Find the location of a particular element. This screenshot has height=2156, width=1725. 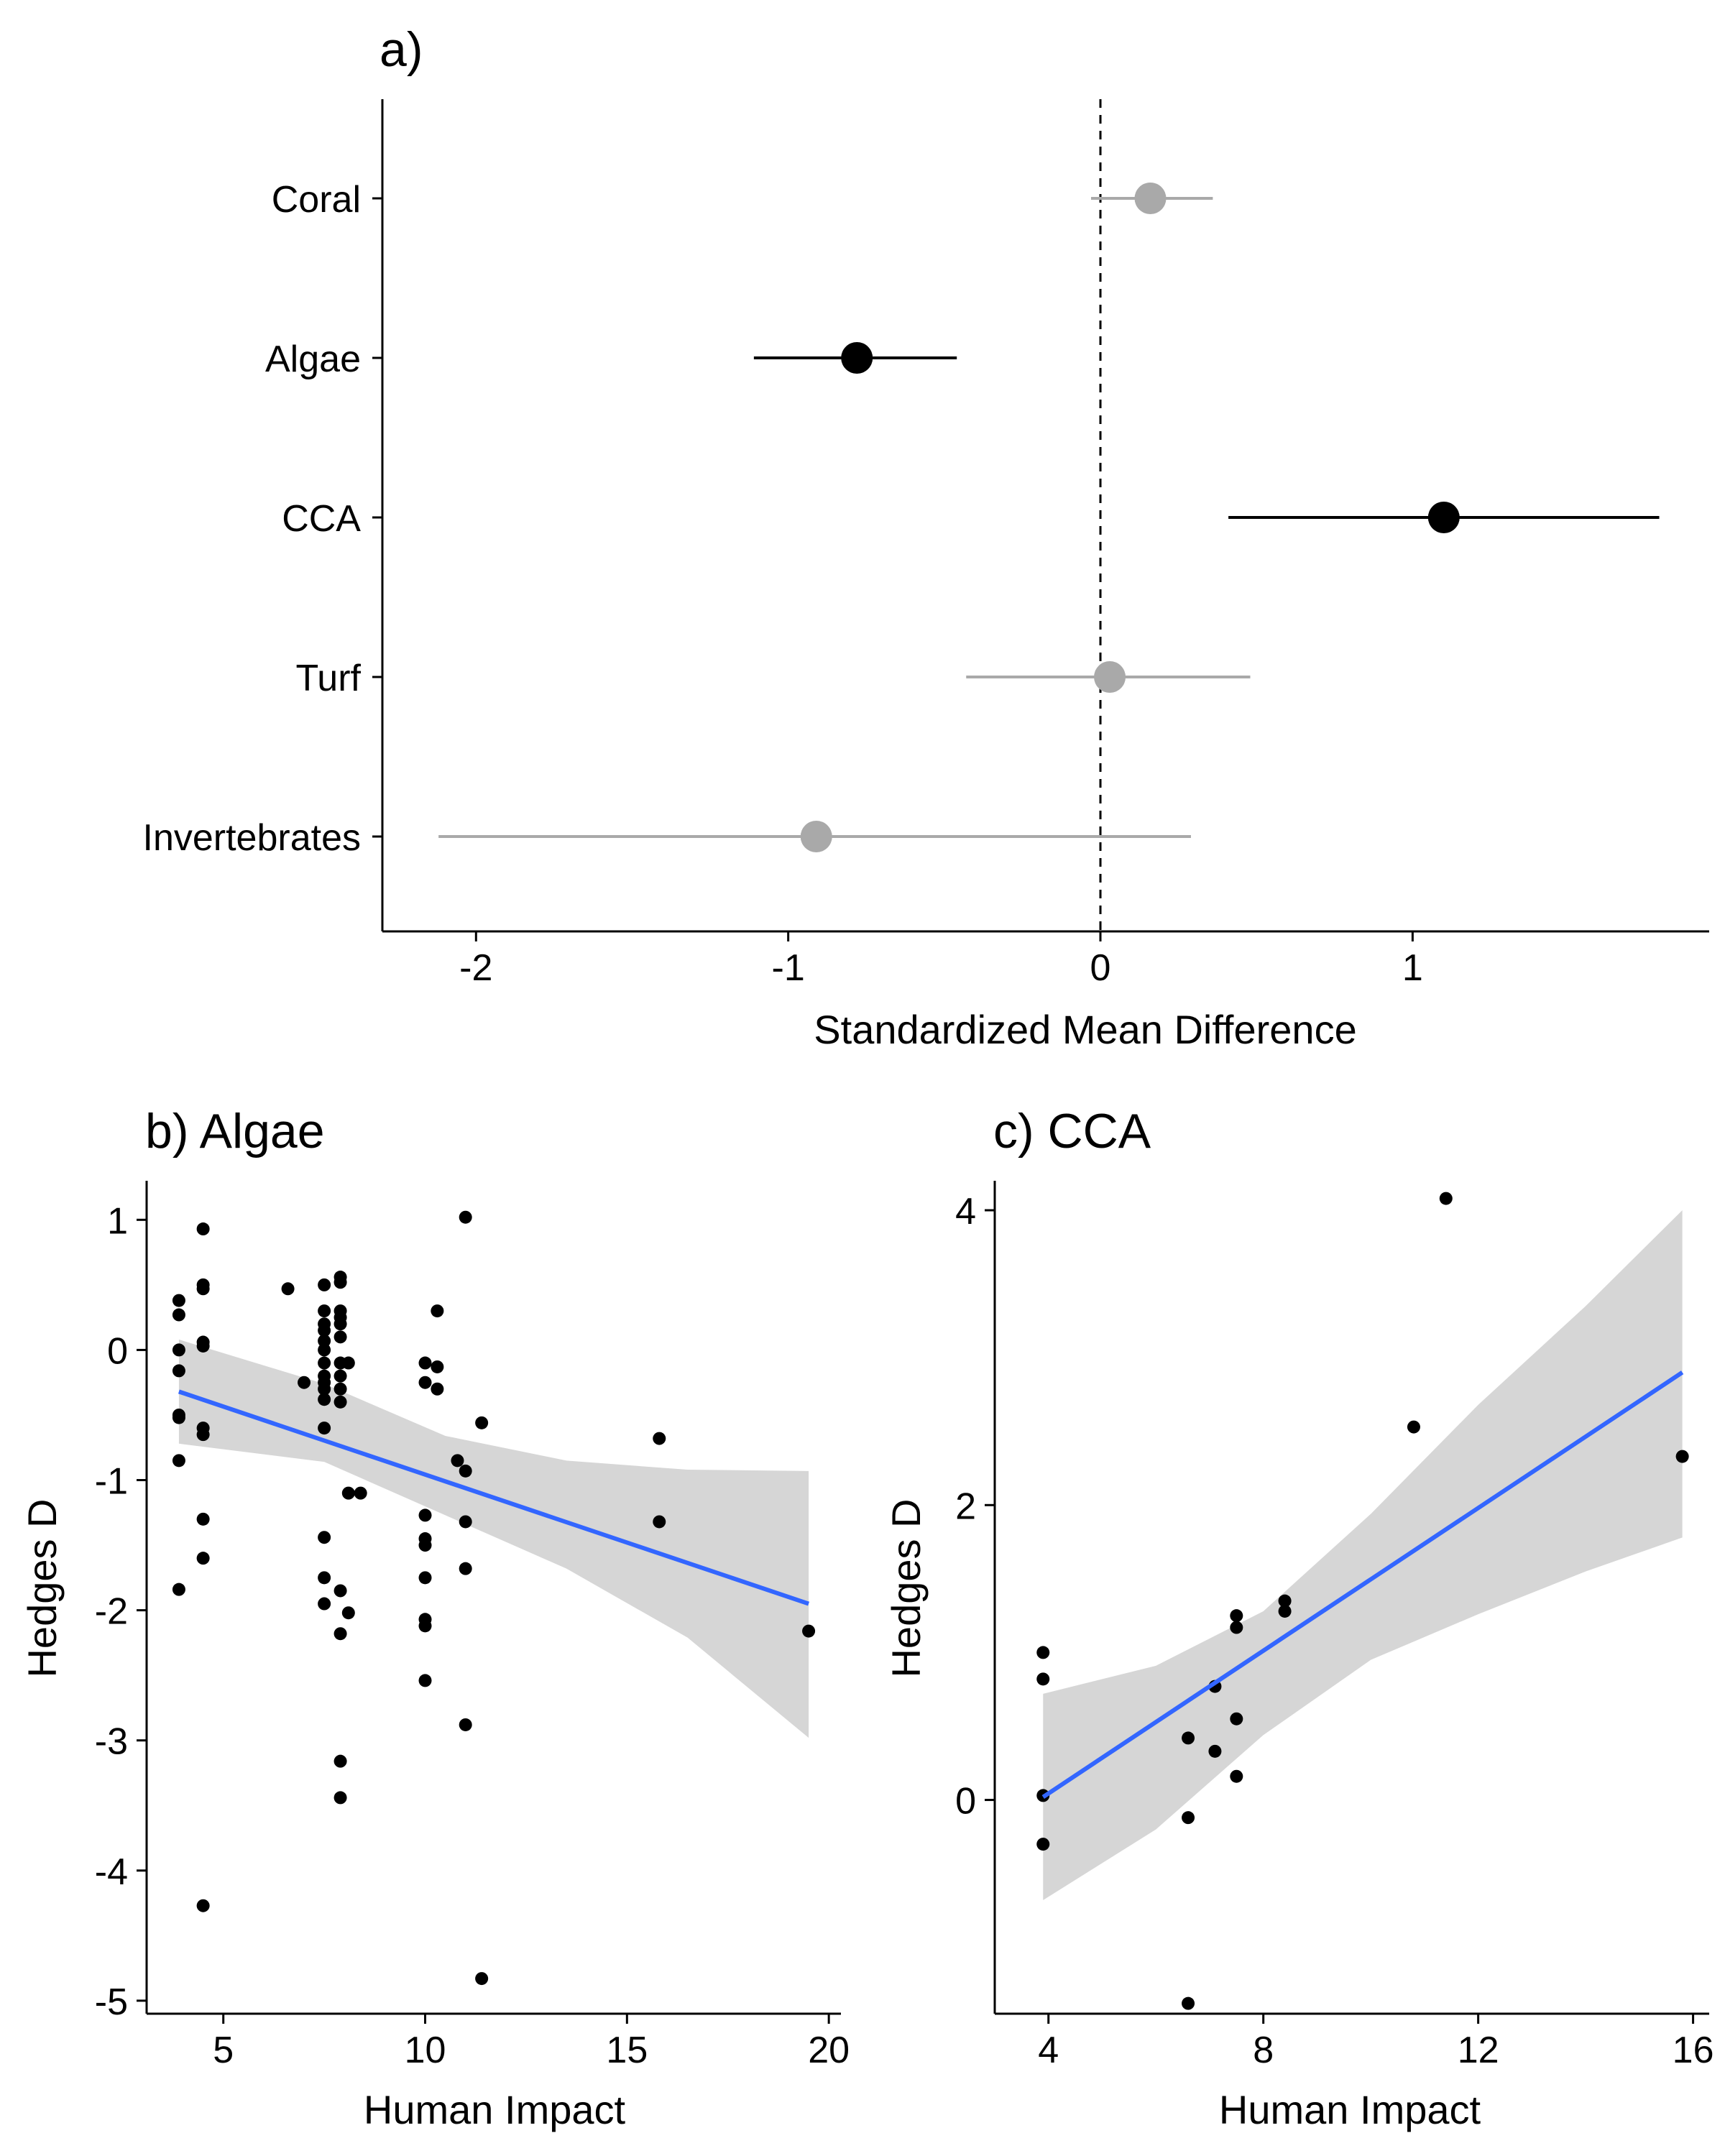

panel-c-y-tick-label: 2 is located at coordinates (965, 1506).